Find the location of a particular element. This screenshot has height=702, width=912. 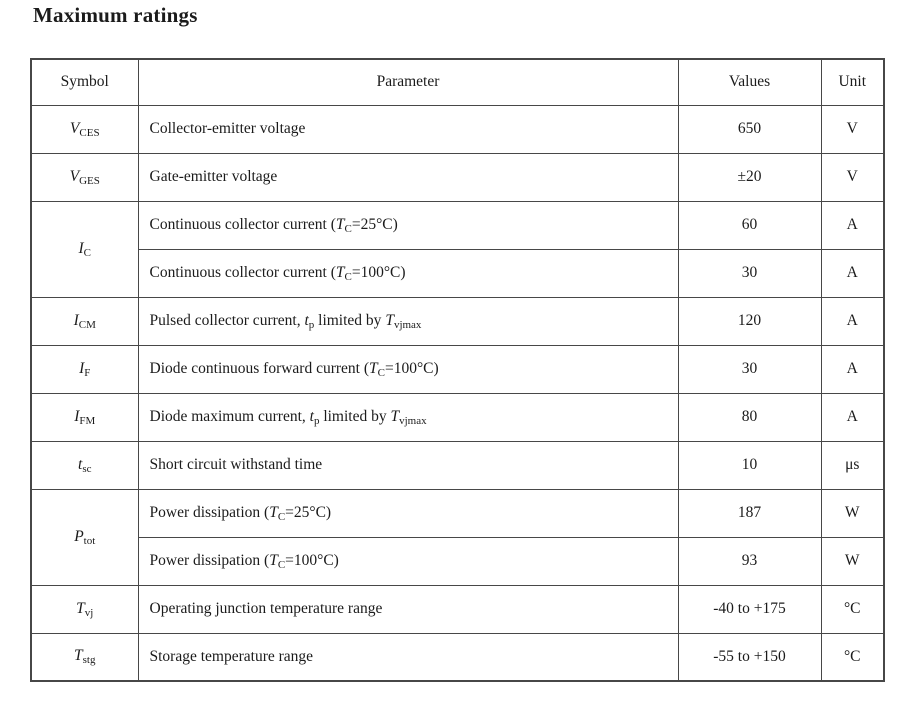

symbol-cell: VGES is located at coordinates (84, 177).